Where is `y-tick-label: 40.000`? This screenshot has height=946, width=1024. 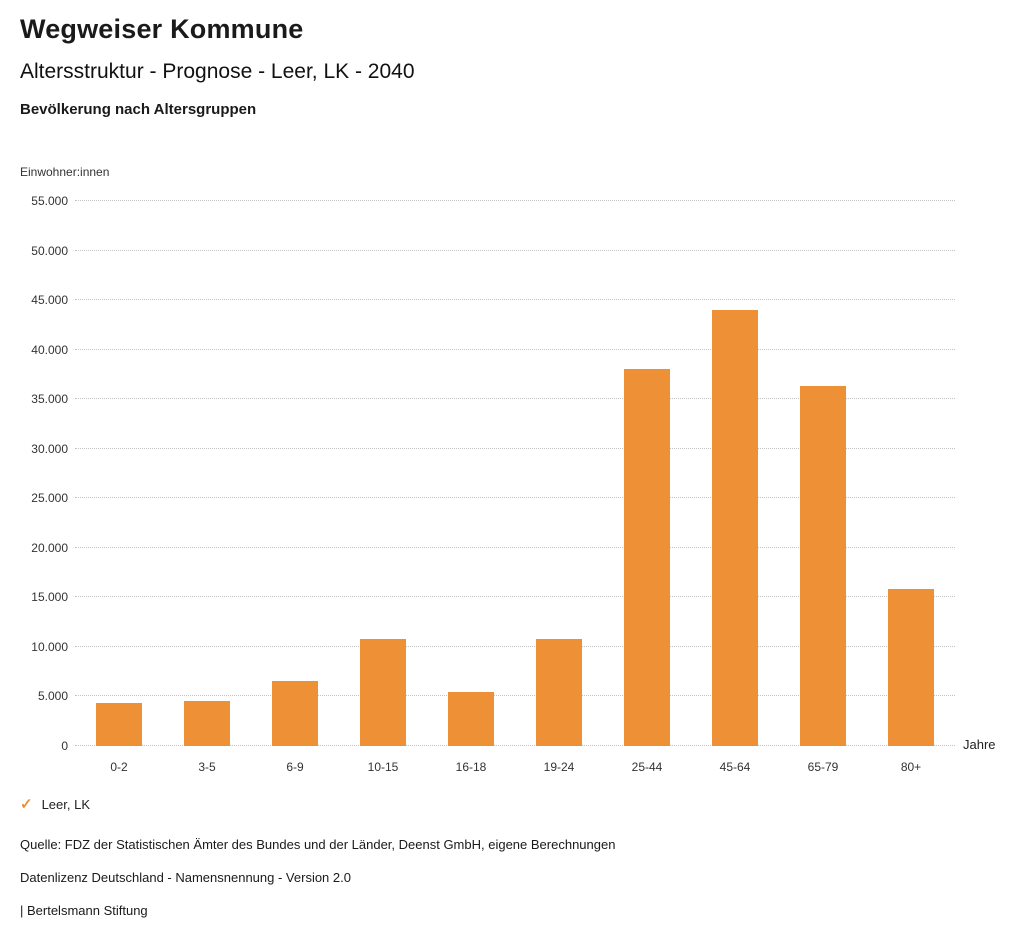 y-tick-label: 40.000 is located at coordinates (49, 349).